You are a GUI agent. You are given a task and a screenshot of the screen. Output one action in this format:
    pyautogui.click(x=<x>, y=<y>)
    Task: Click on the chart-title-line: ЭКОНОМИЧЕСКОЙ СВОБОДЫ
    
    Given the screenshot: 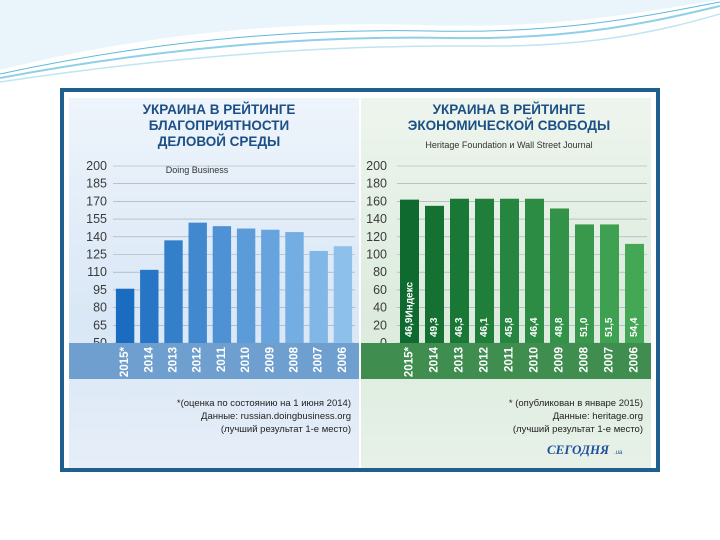 What is the action you would take?
    pyautogui.click(x=509, y=125)
    